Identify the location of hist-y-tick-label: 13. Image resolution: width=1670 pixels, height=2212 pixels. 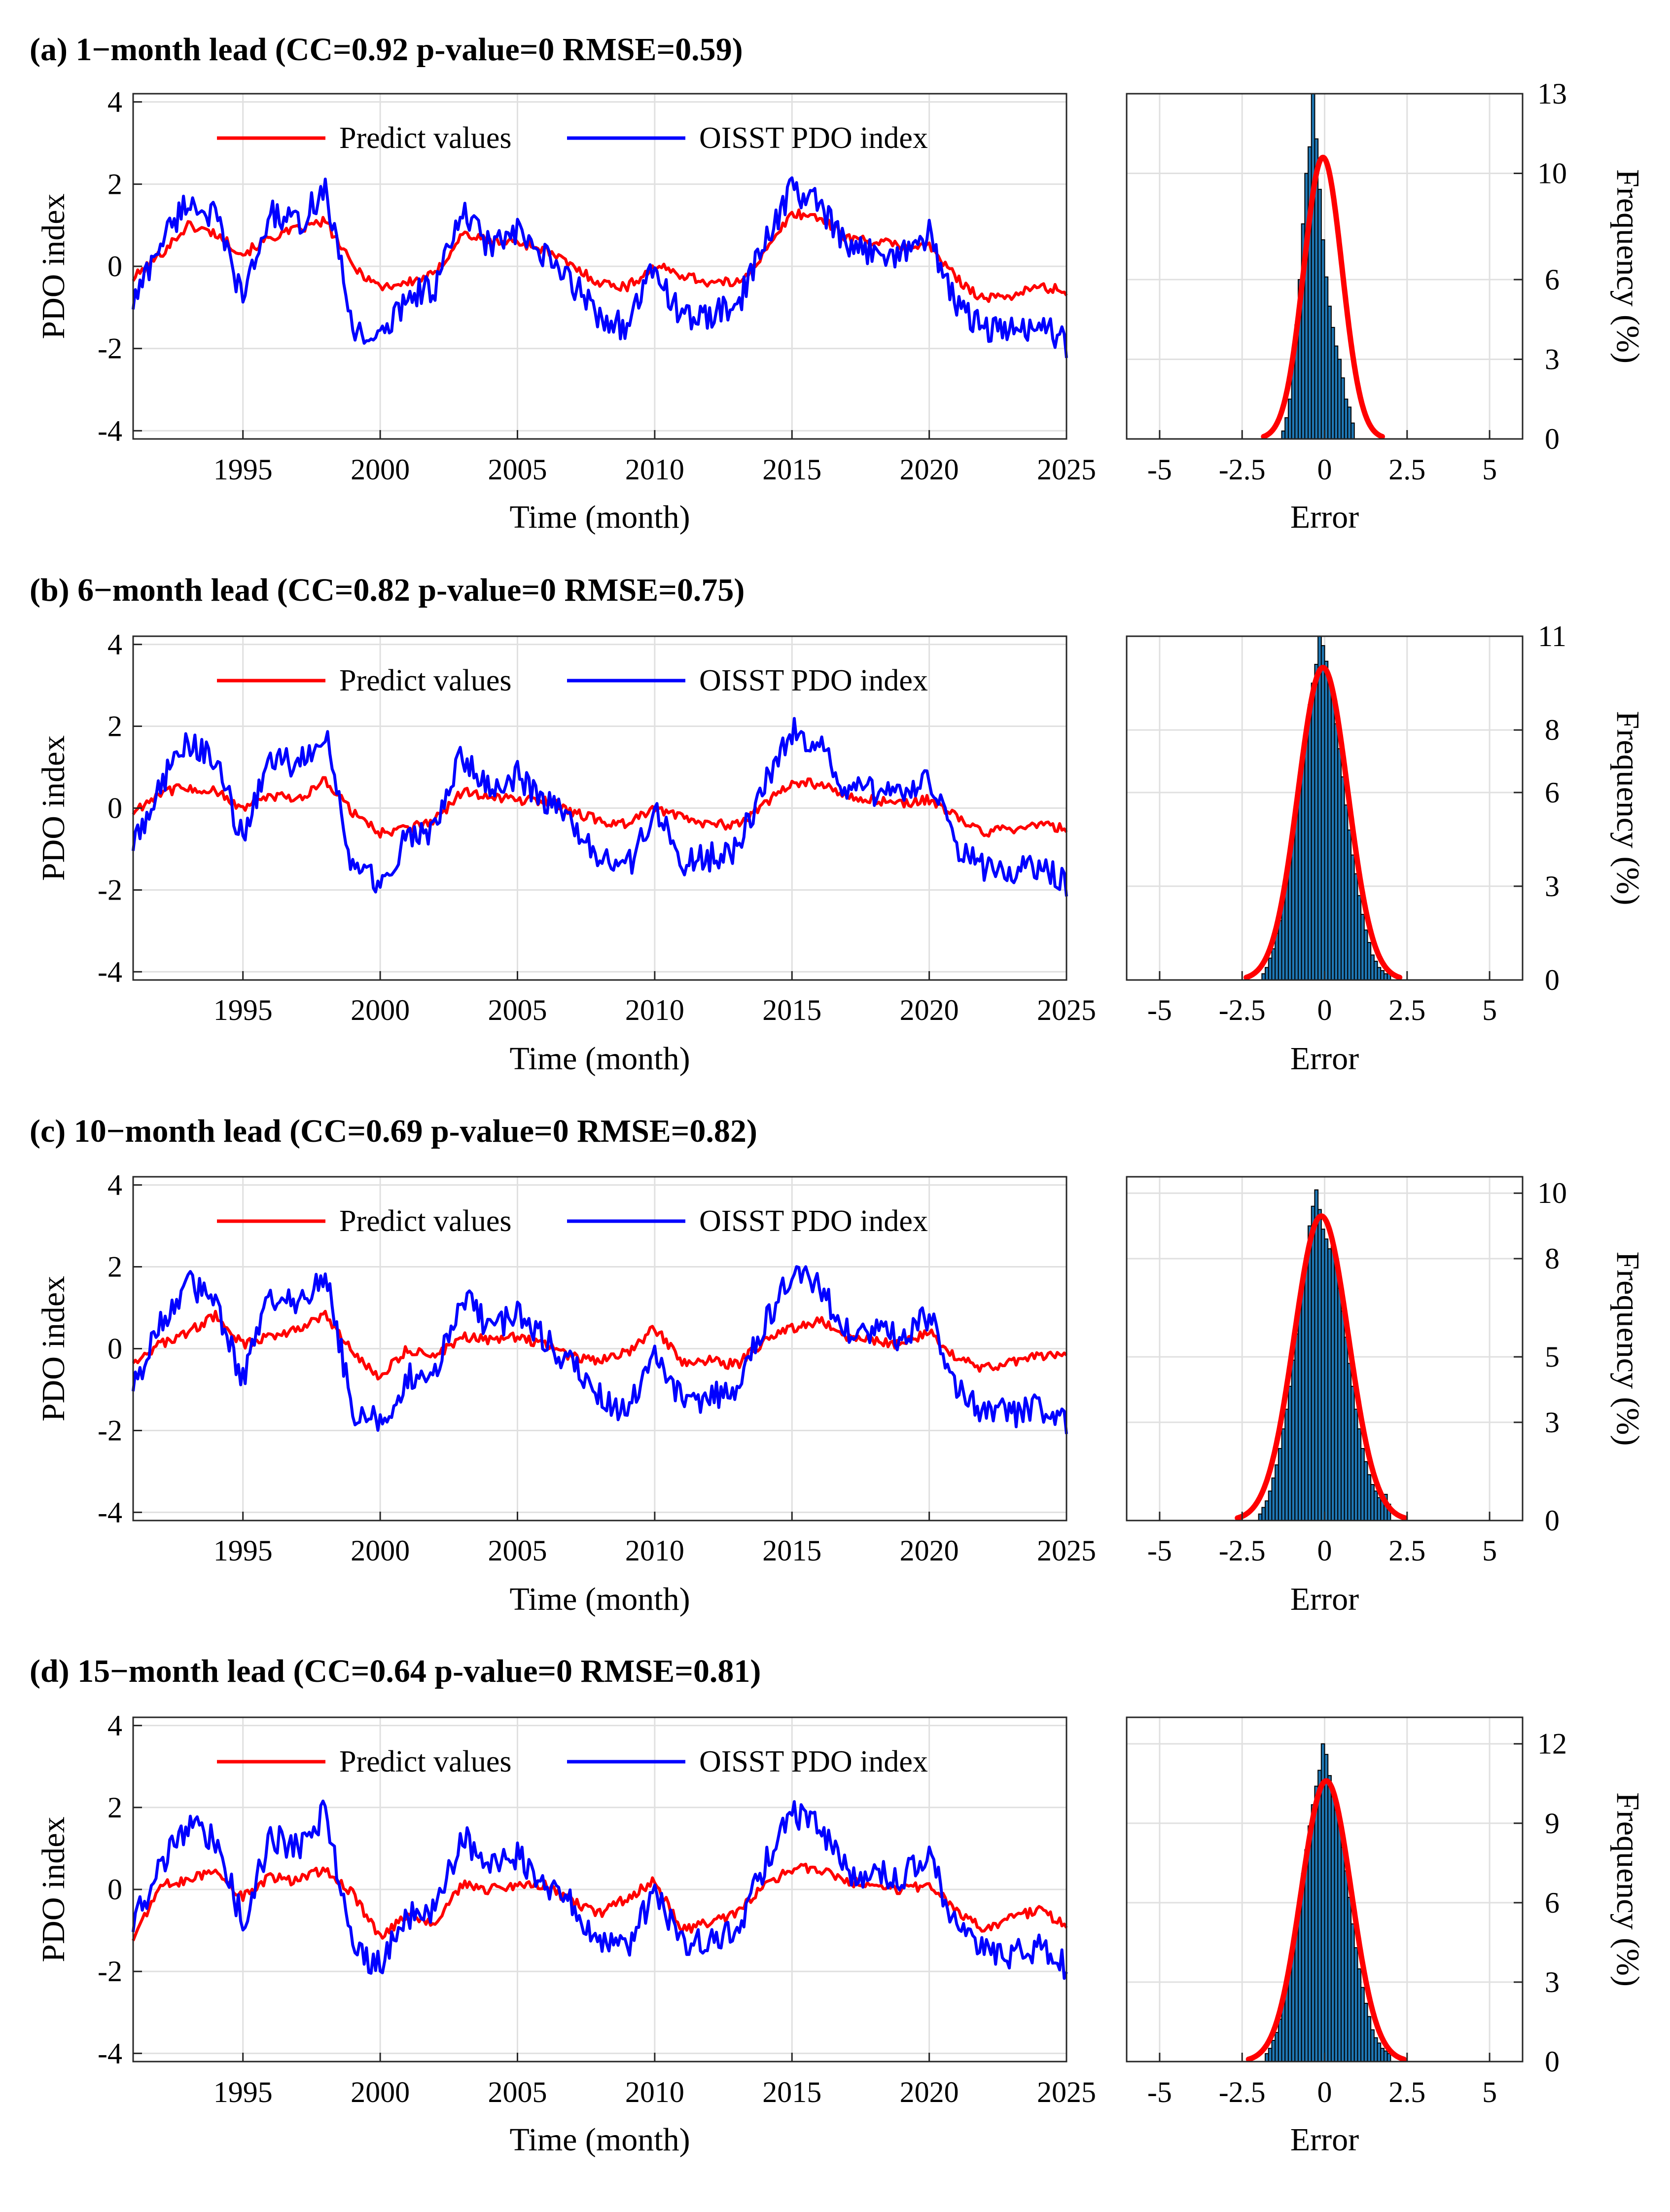
(1552, 93).